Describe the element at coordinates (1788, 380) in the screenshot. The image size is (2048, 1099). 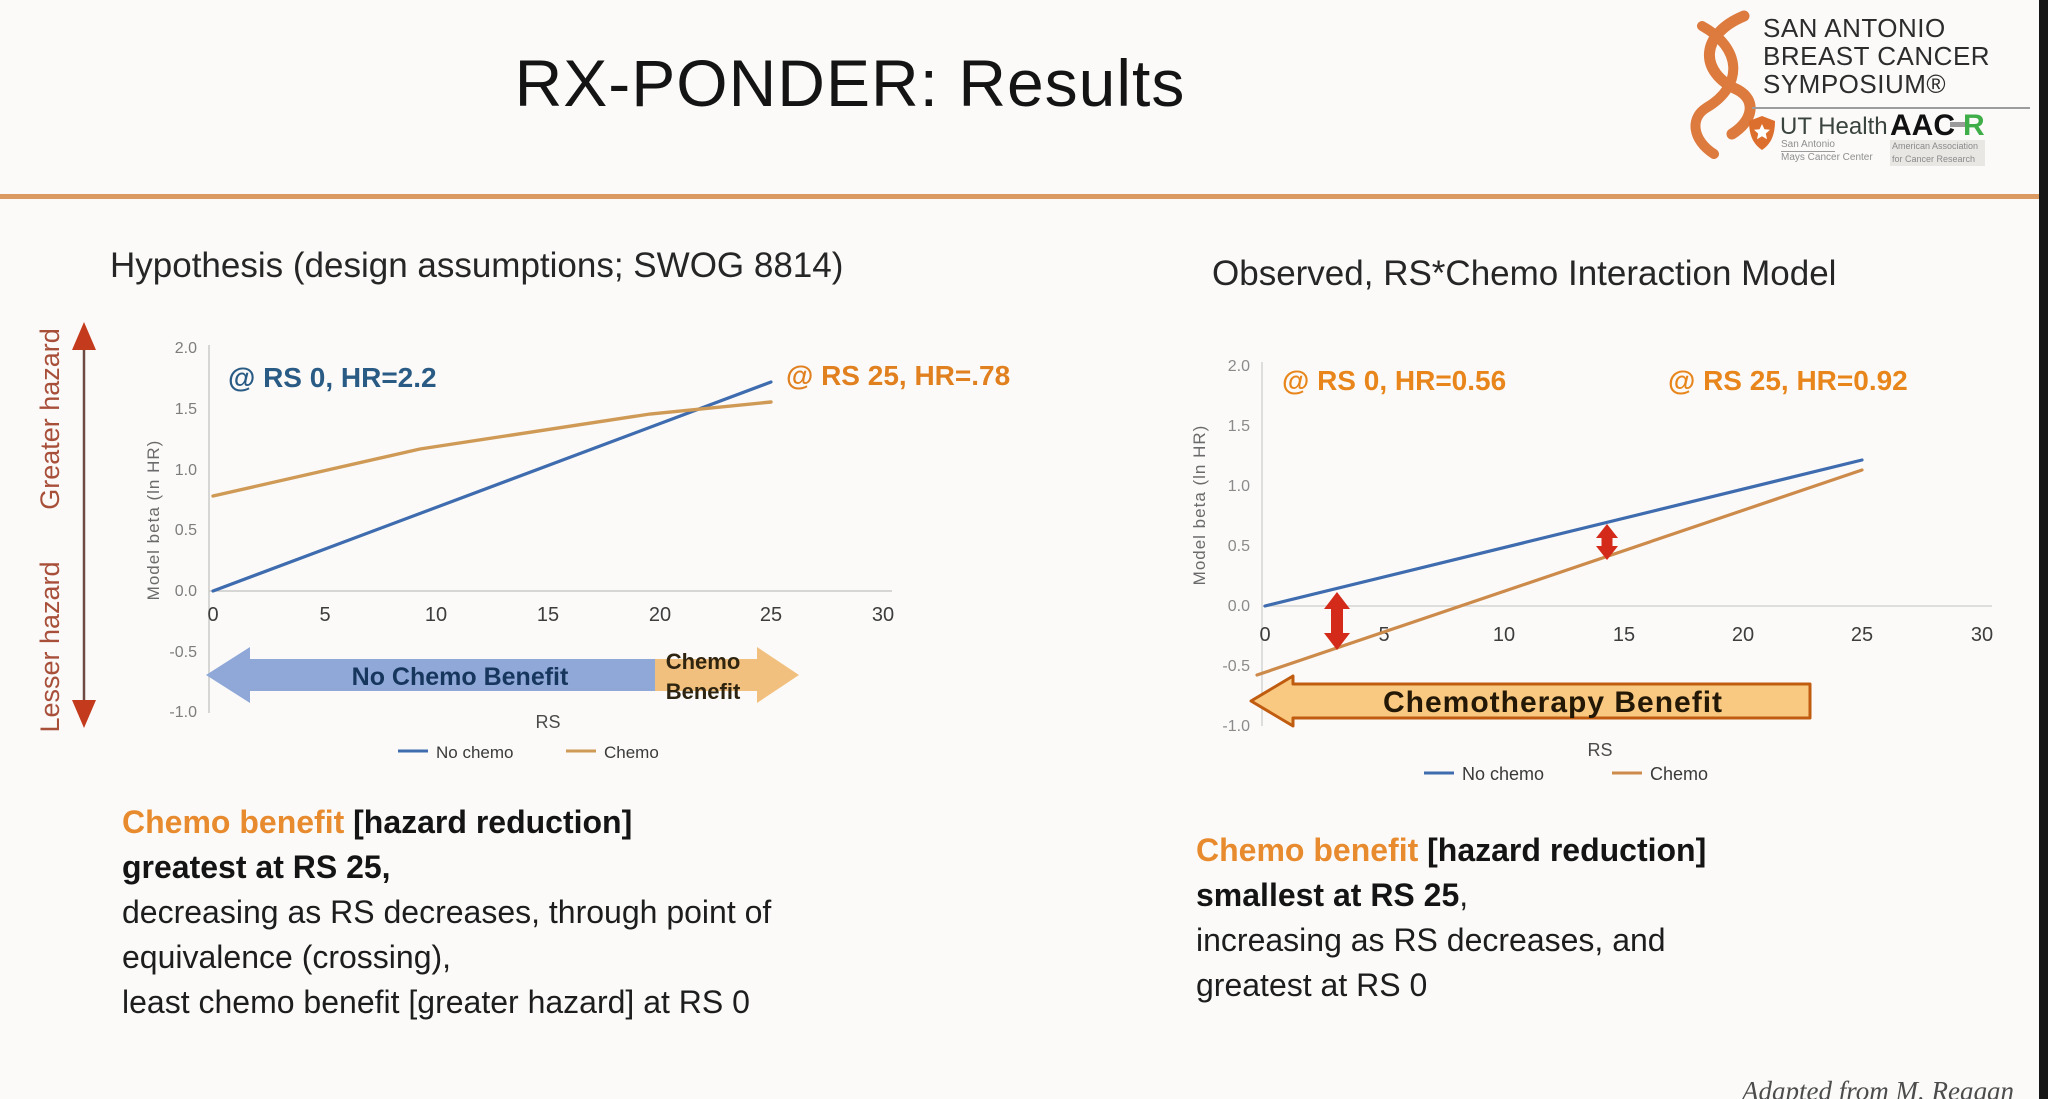
I see `annotation-rs25: @ RS 25, HR=0.92` at that location.